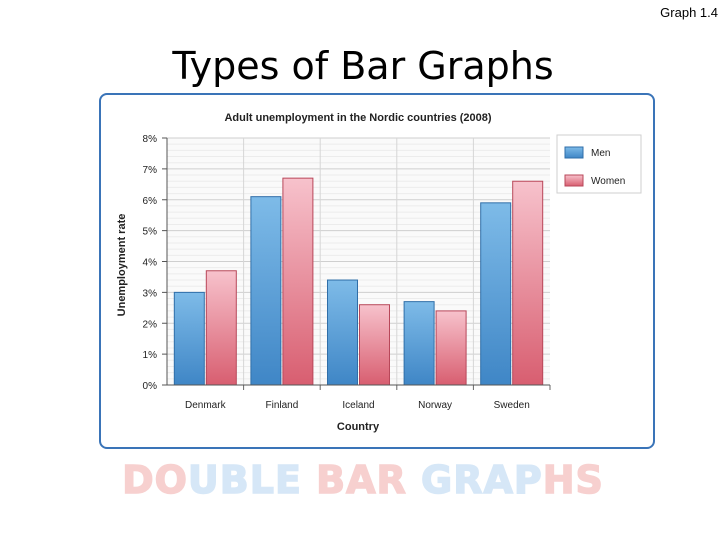  I want to click on bar-women-sweden, so click(528, 283).